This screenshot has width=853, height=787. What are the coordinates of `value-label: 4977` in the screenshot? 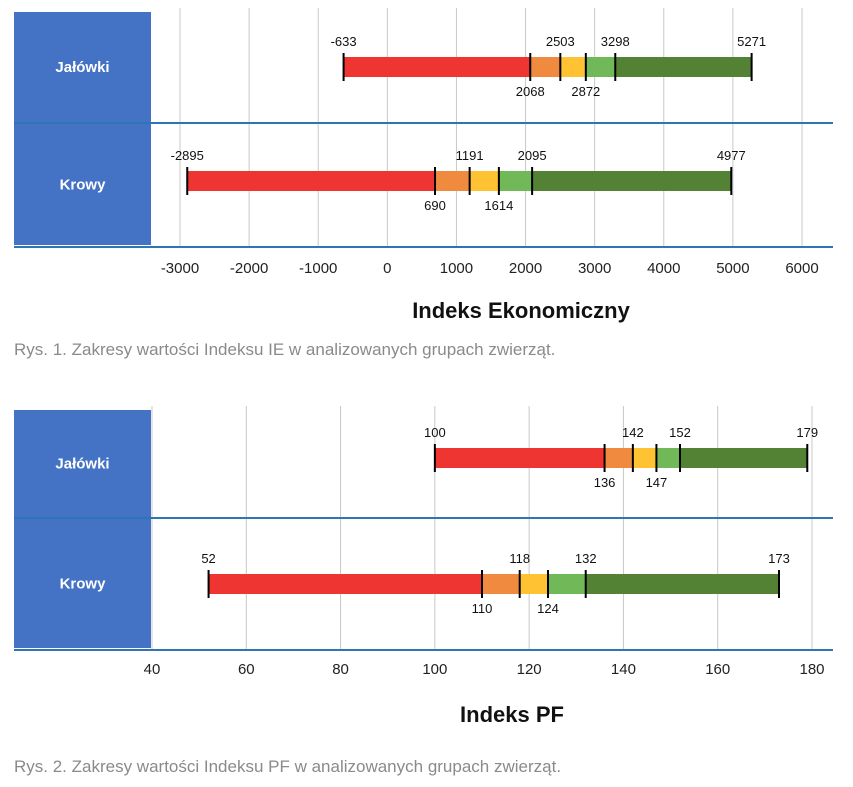 It's located at (731, 155).